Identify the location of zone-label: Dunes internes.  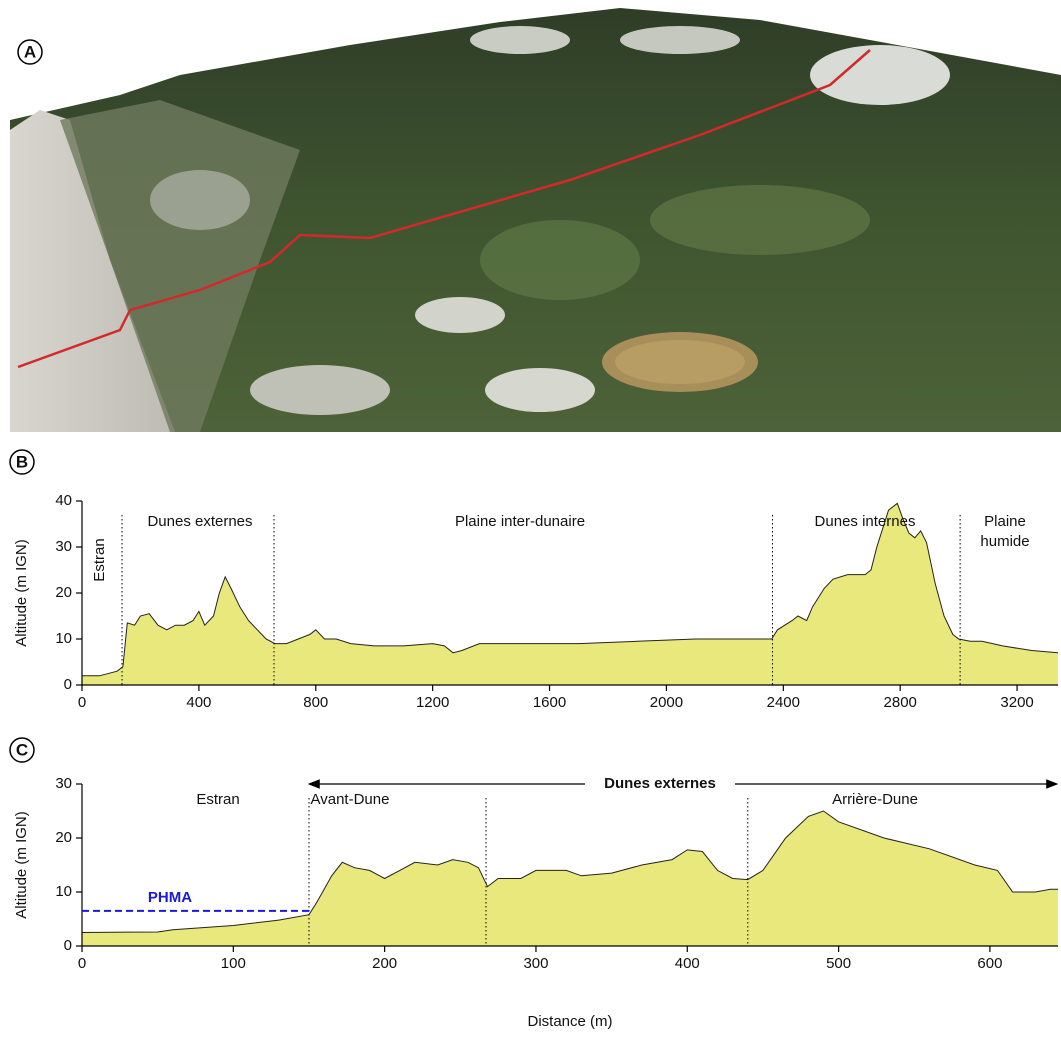
(865, 521).